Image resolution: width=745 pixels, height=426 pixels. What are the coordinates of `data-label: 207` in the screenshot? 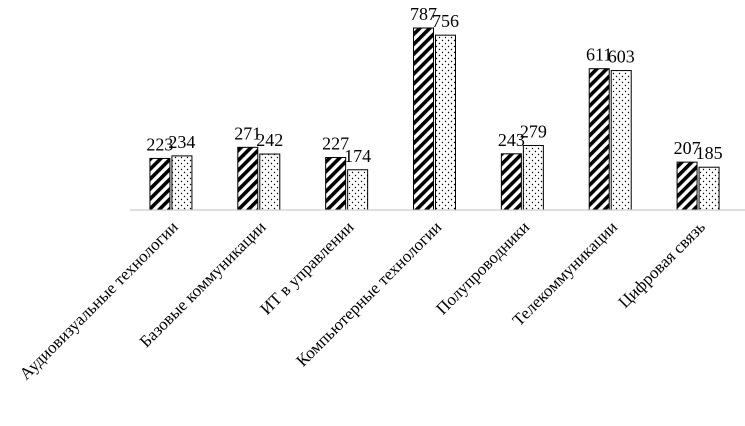 It's located at (687, 148).